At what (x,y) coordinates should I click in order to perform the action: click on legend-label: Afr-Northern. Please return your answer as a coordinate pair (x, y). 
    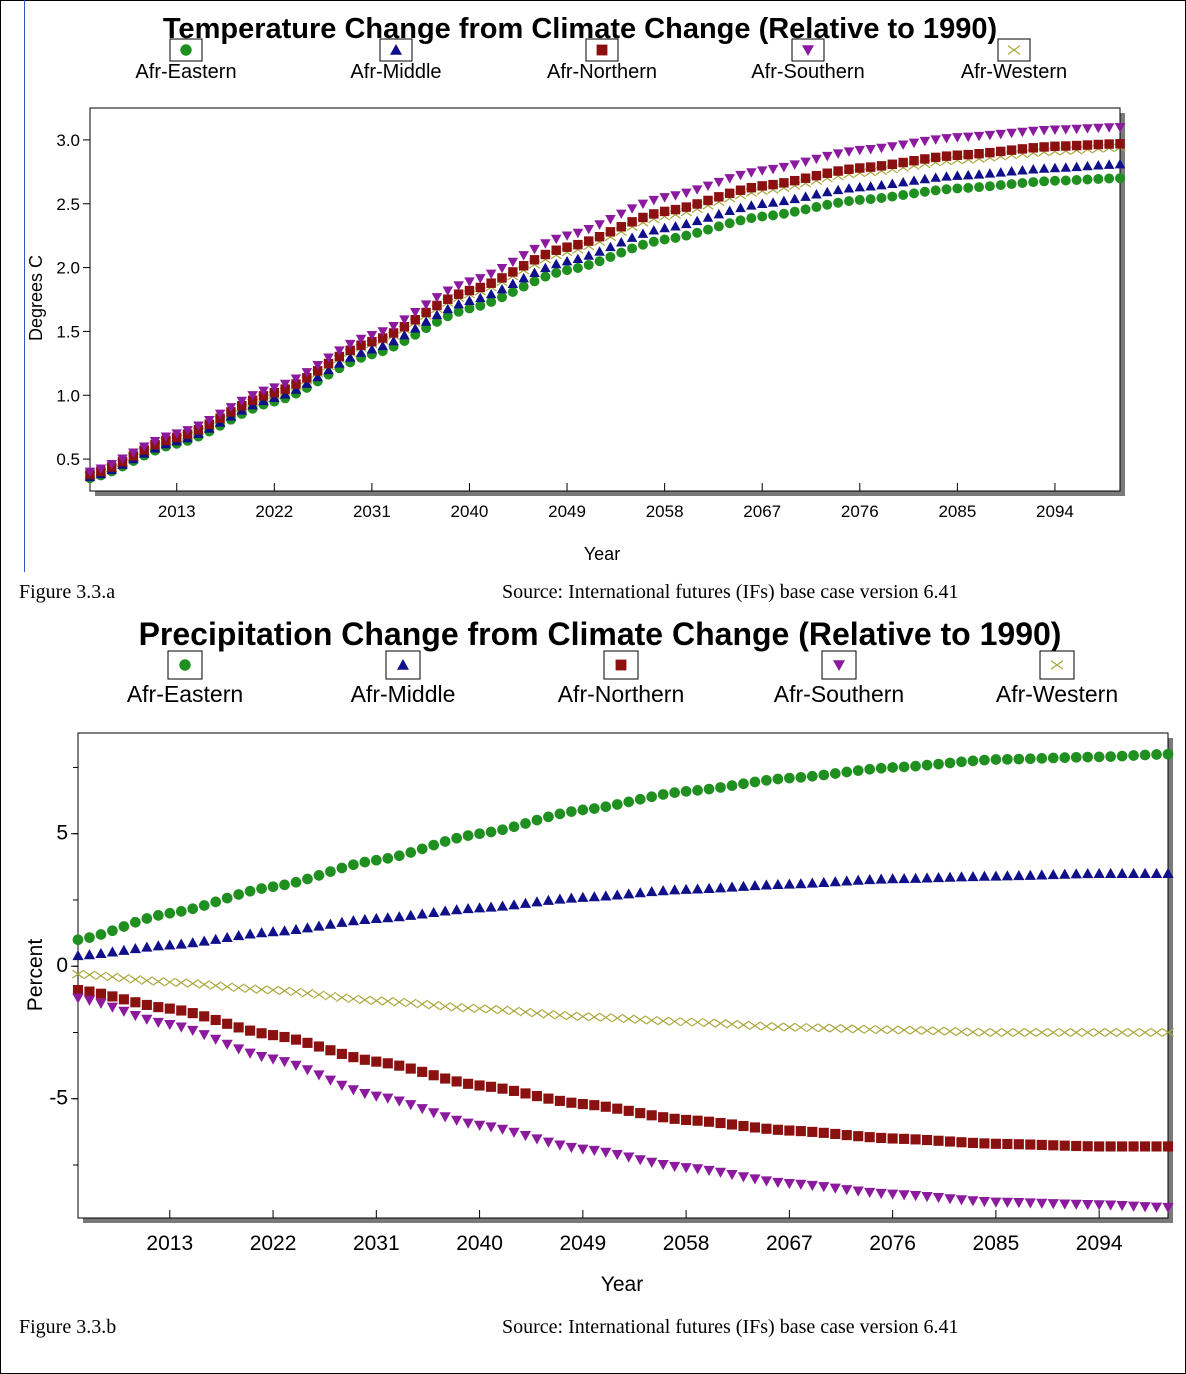
    Looking at the image, I should click on (602, 72).